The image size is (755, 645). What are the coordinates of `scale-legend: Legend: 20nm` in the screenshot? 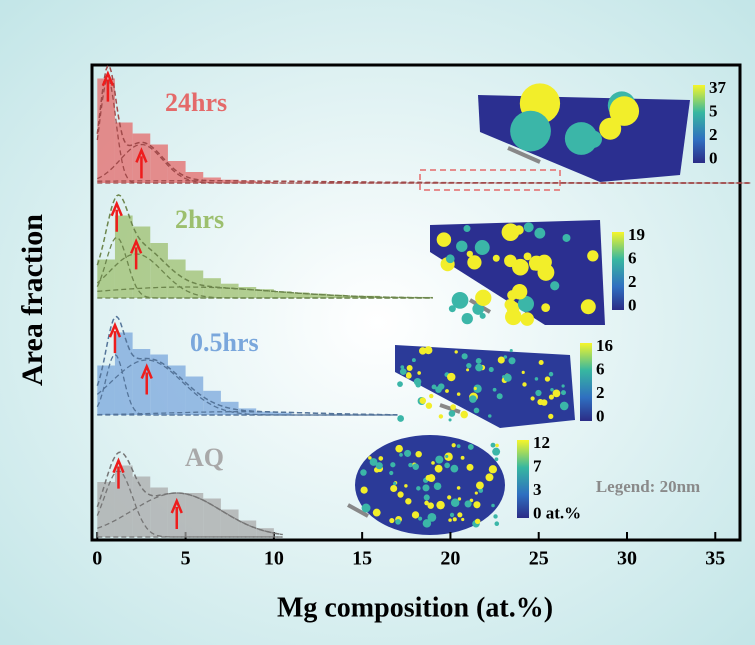 It's located at (648, 486).